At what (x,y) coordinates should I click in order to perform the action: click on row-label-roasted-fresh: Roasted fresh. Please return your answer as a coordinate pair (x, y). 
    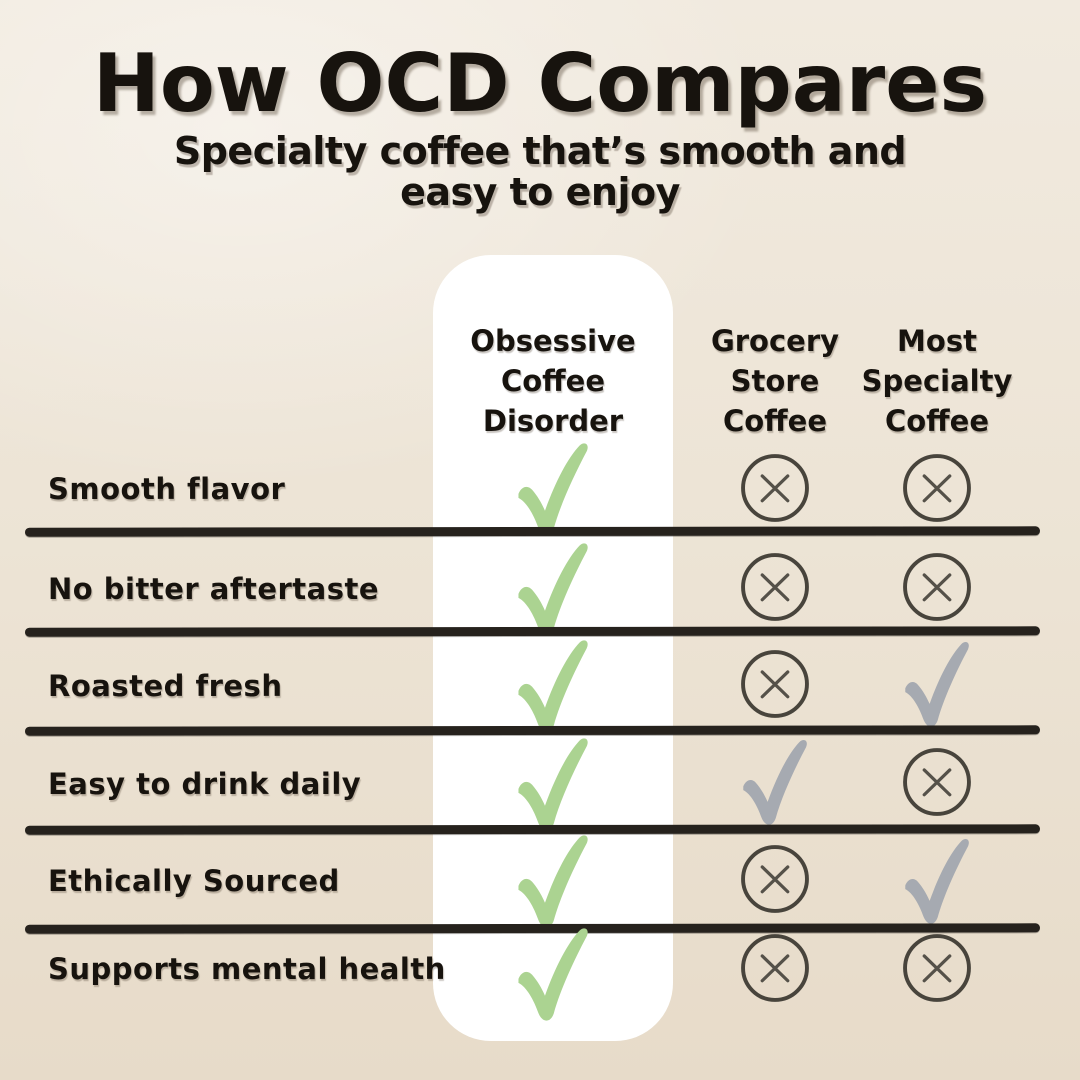
    Looking at the image, I should click on (165, 686).